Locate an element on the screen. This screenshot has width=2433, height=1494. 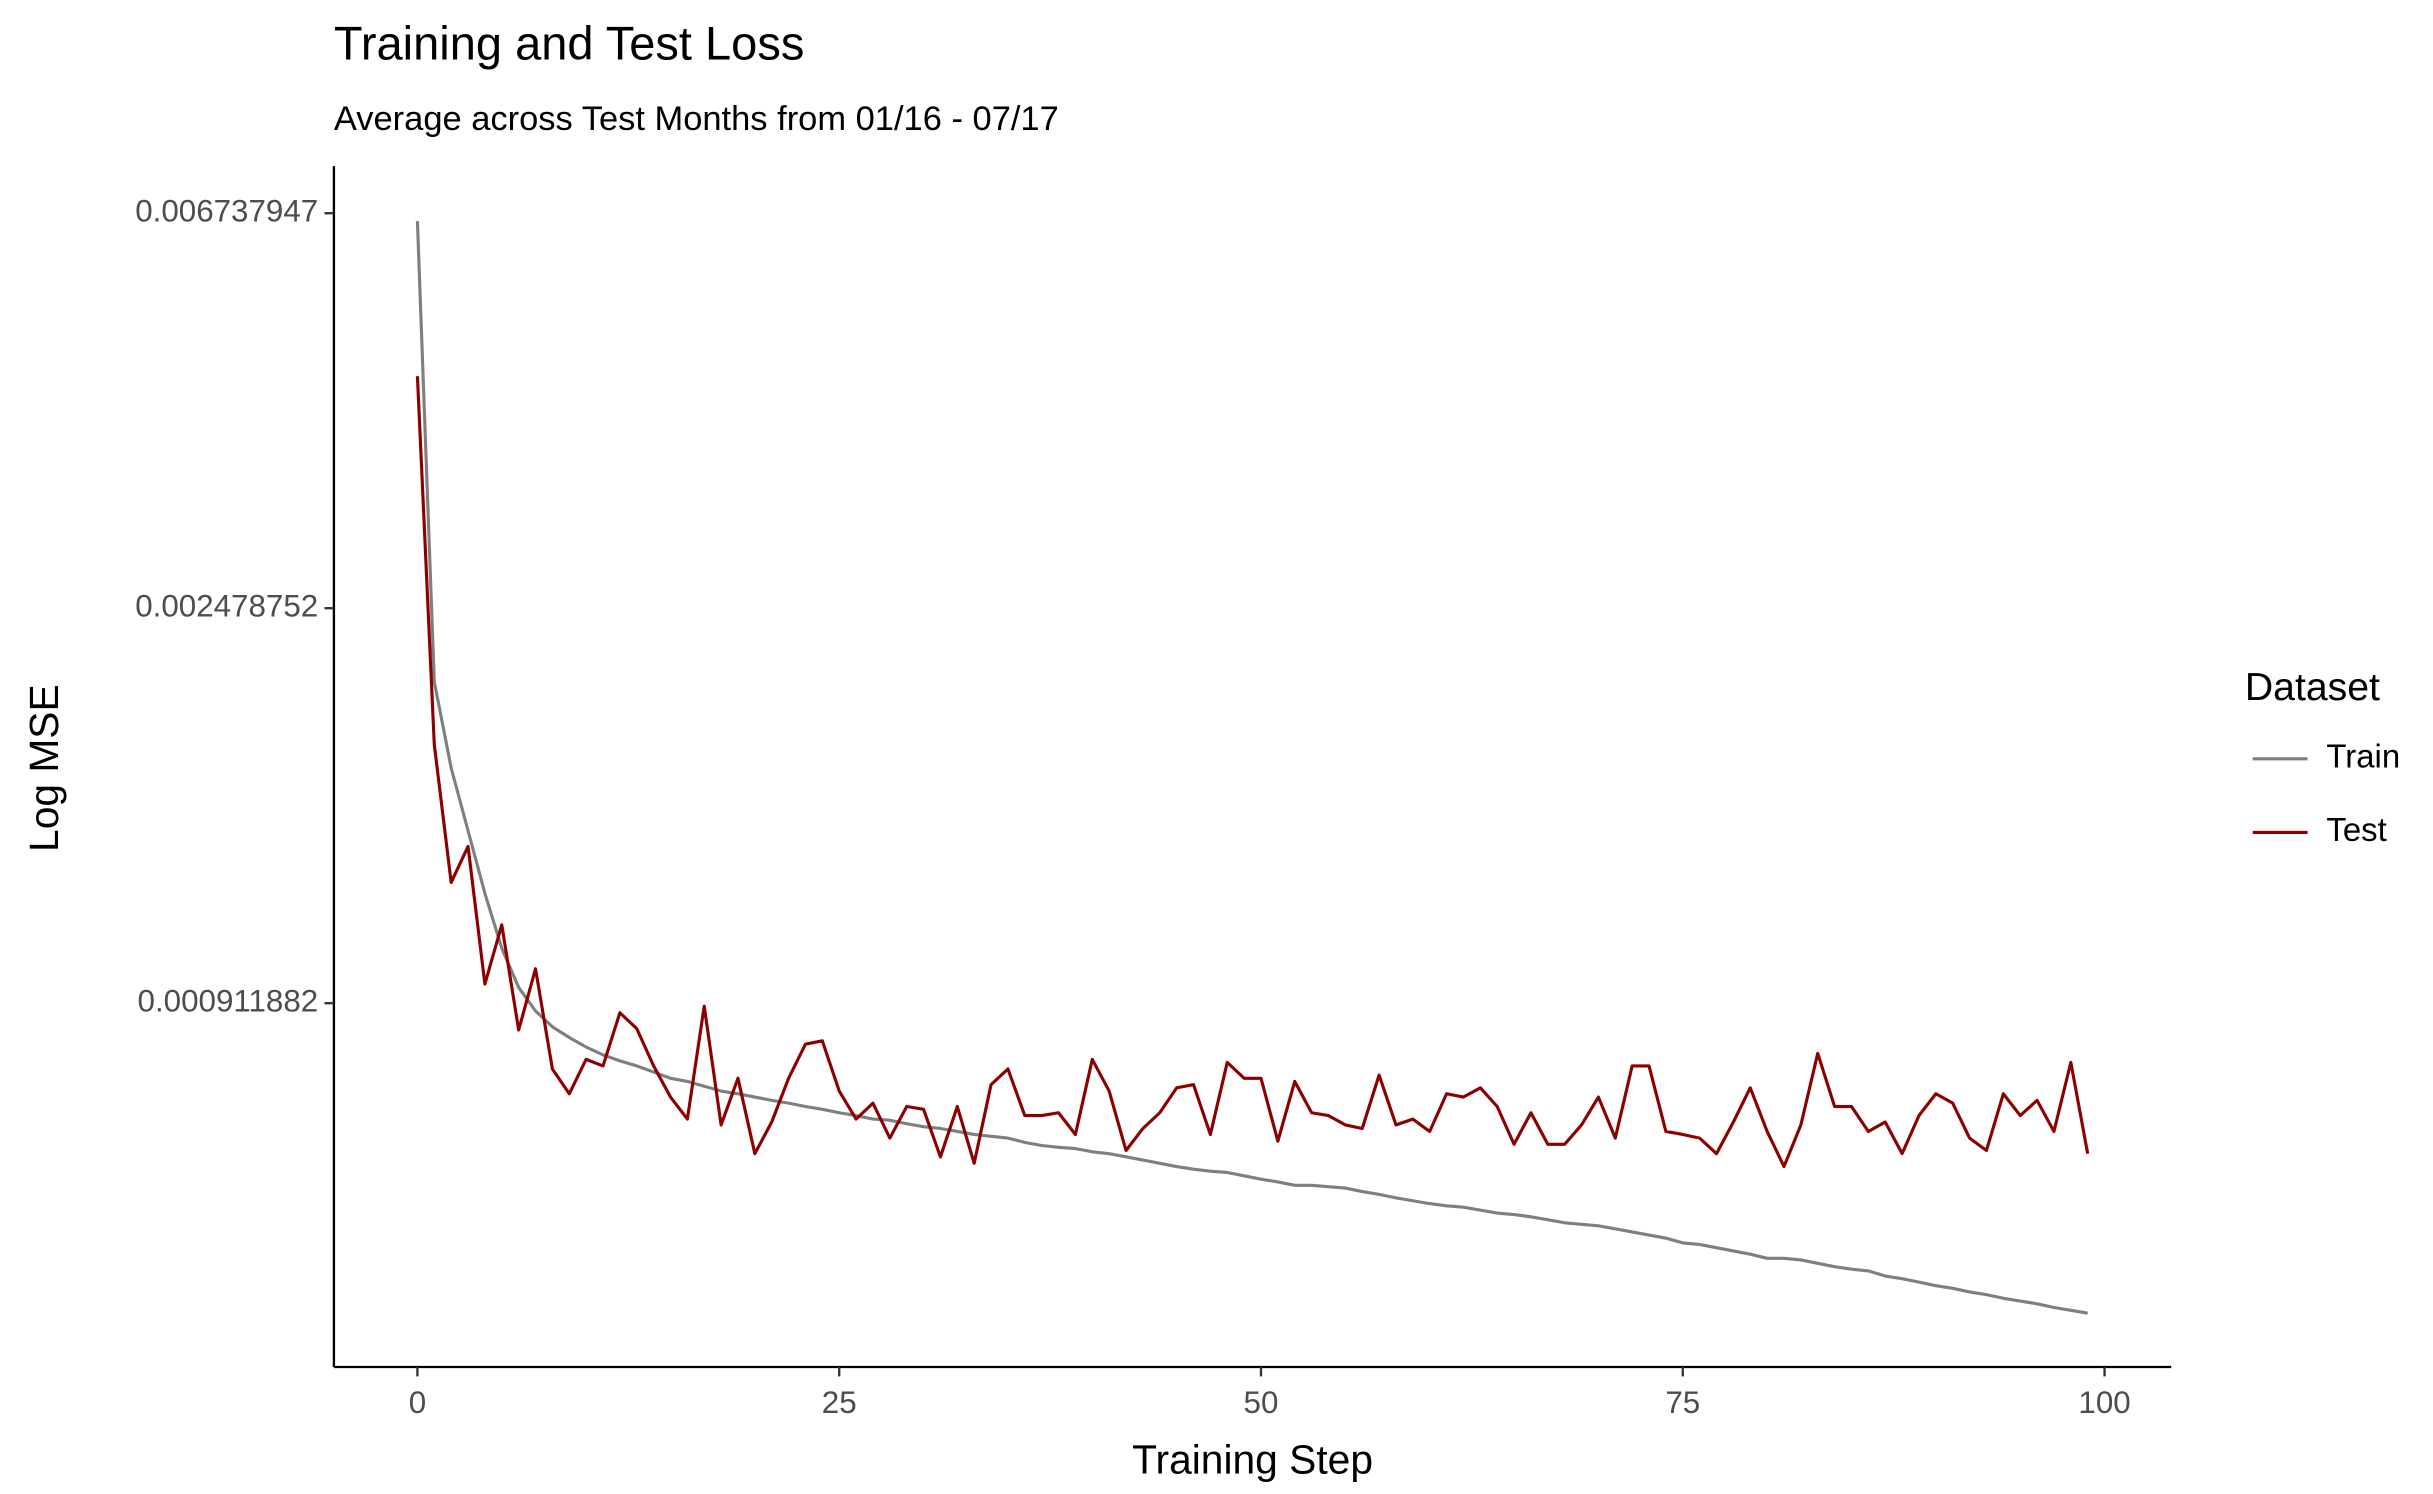
x-tick-label: 75 is located at coordinates (1682, 1402).